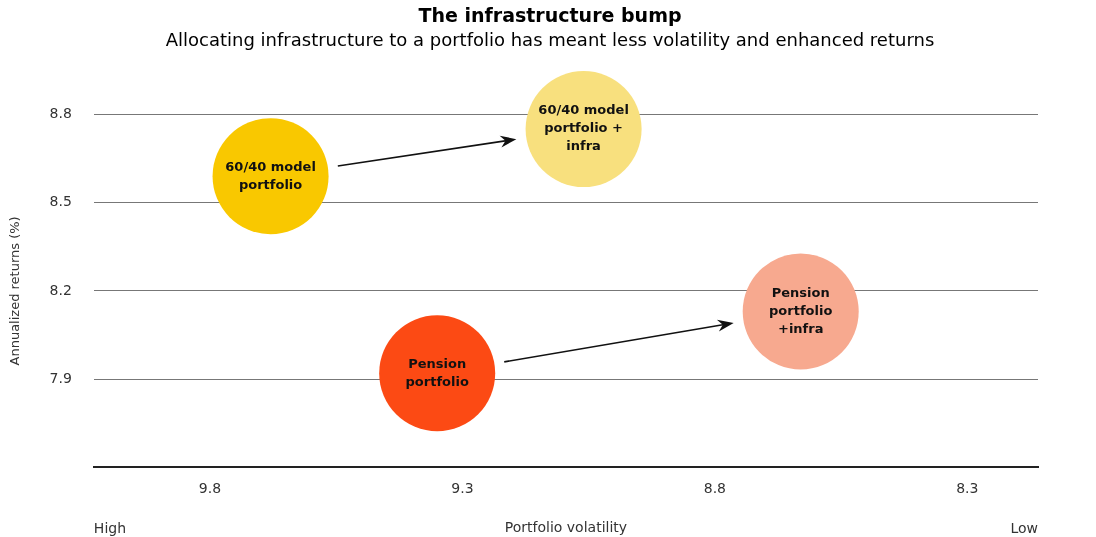 This screenshot has width=1096, height=537. I want to click on chart-title: The infrastructure bump, so click(550, 15).